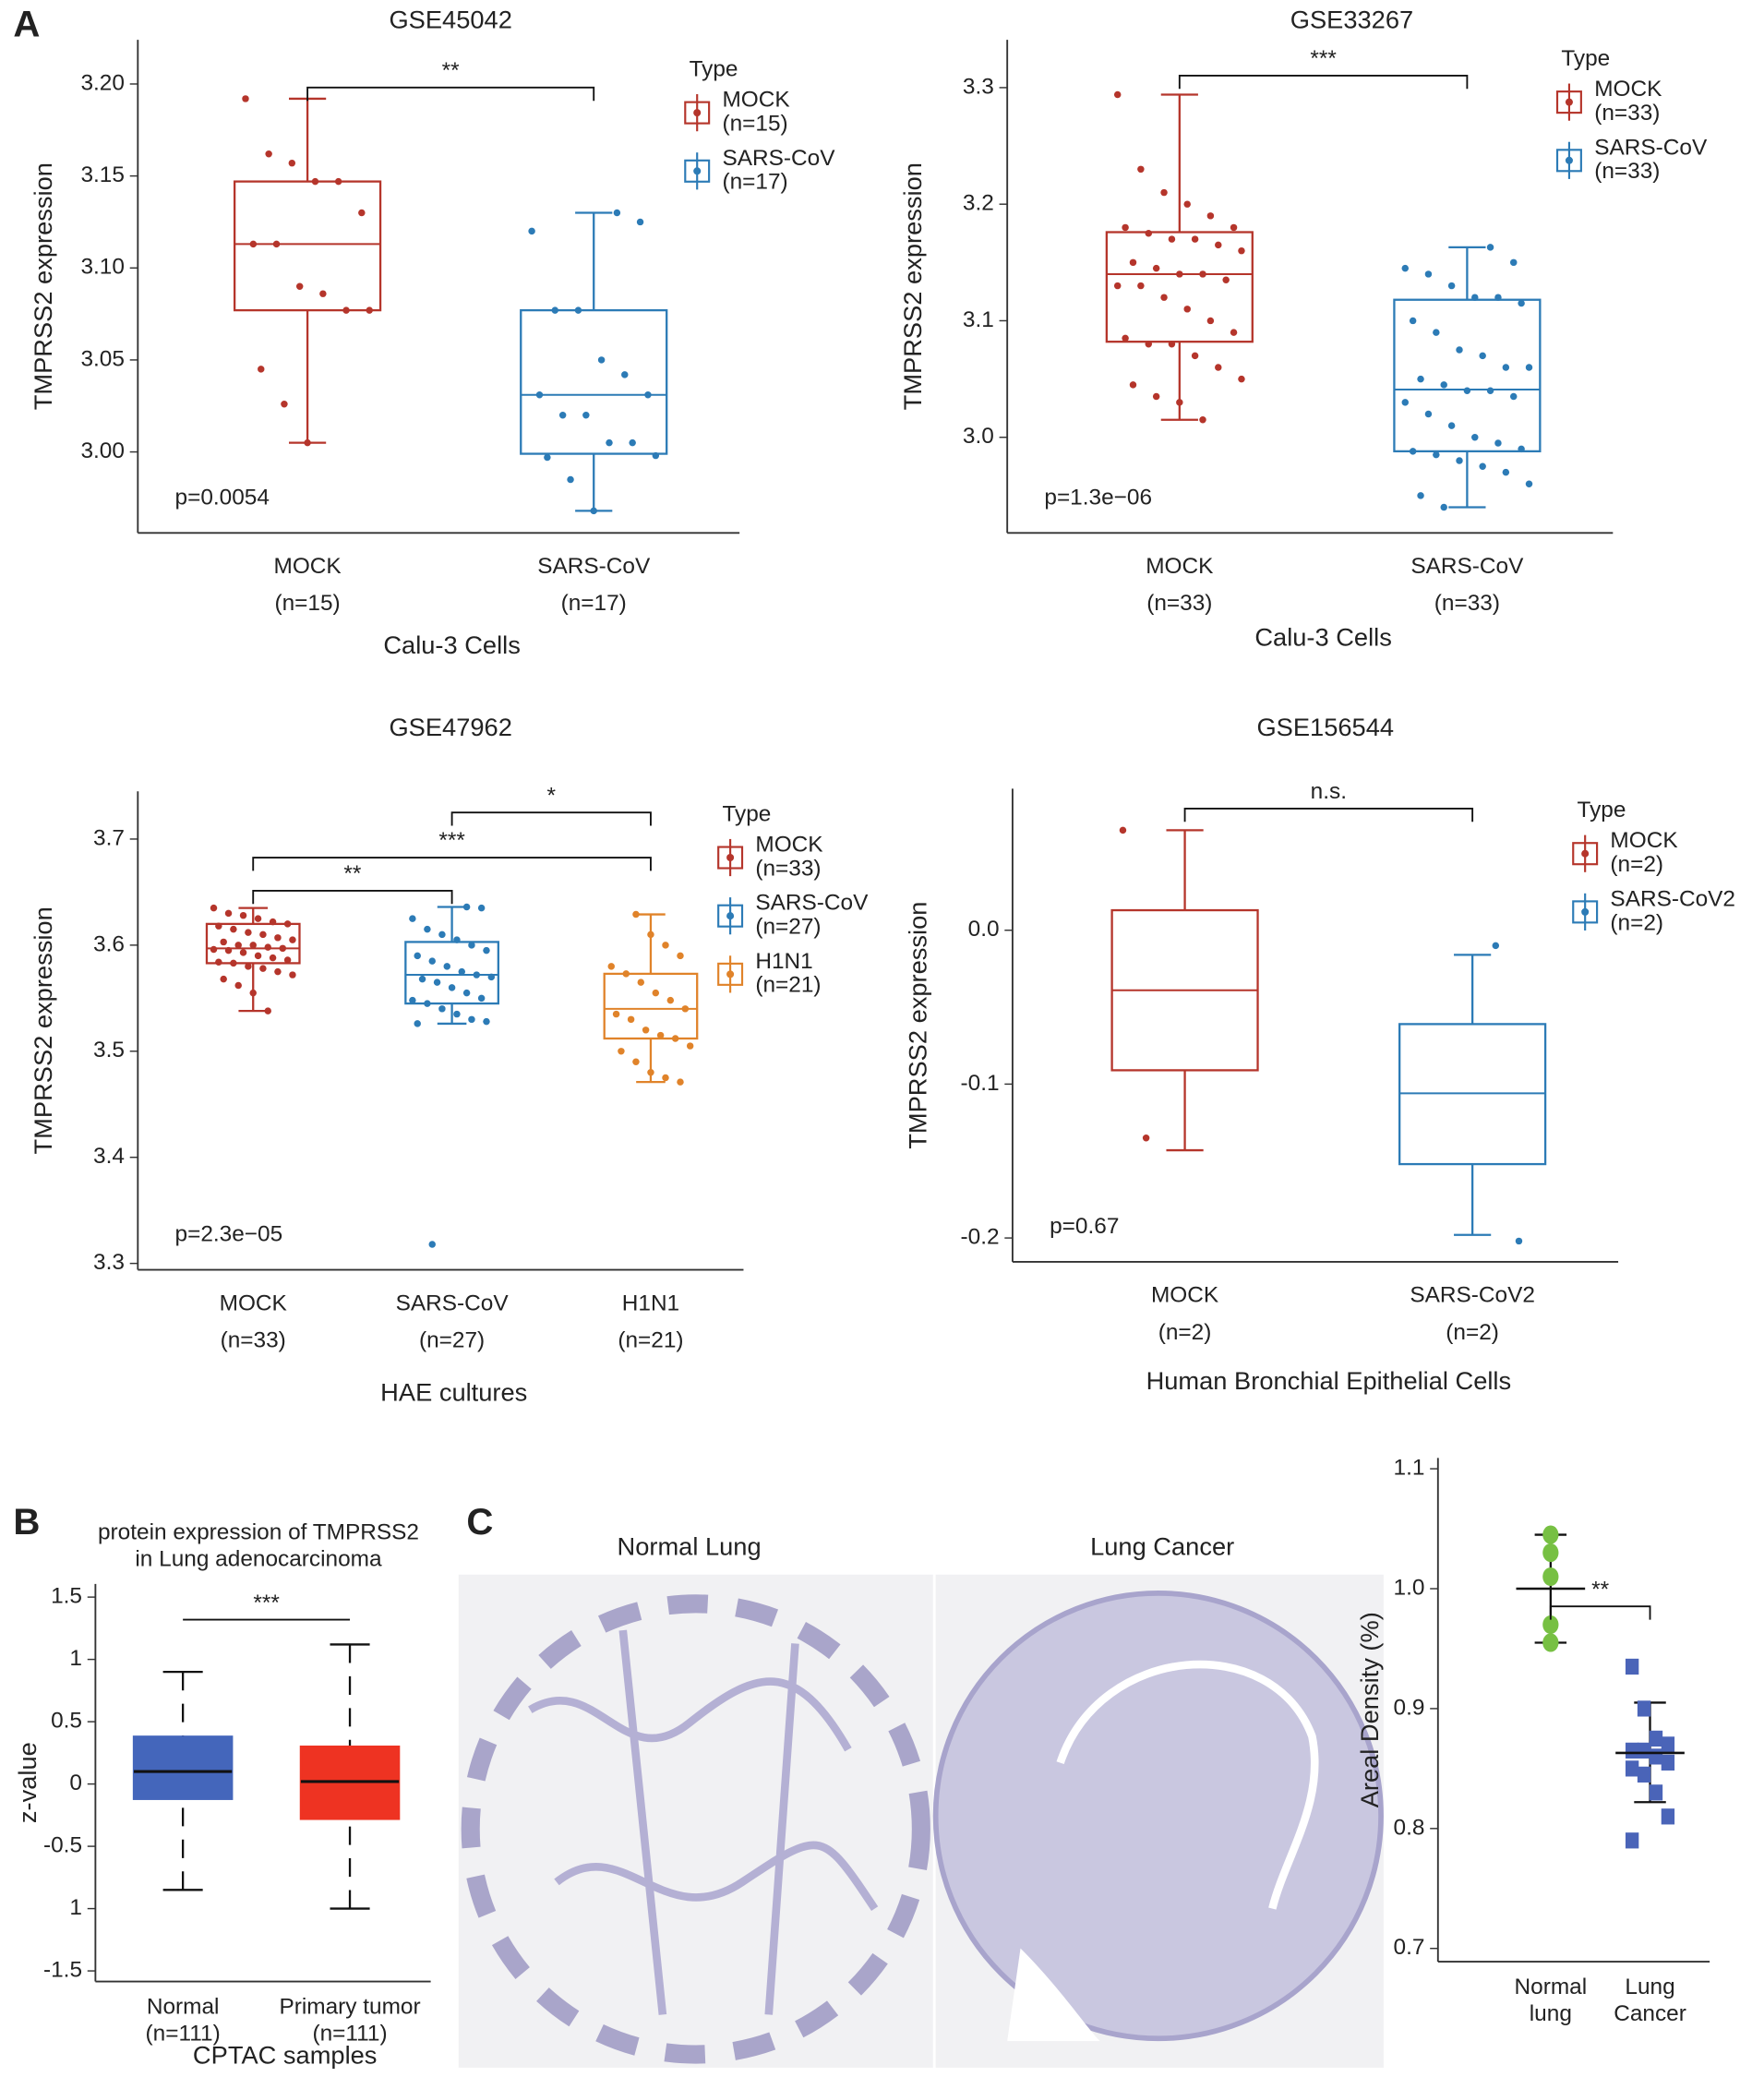  Describe the element at coordinates (62, 1845) in the screenshot. I see `y-tick-label: -0.5` at that location.